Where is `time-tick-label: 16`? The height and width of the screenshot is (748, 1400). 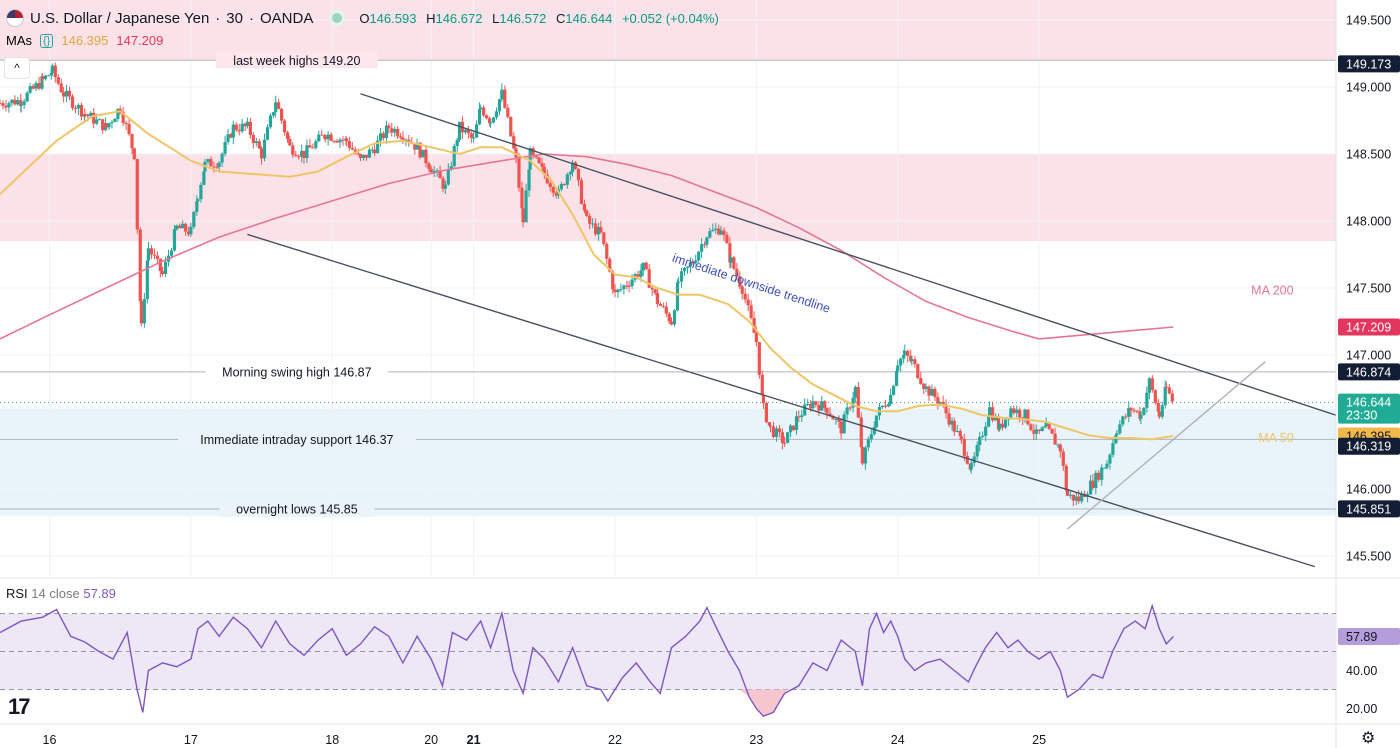
time-tick-label: 16 is located at coordinates (50, 740).